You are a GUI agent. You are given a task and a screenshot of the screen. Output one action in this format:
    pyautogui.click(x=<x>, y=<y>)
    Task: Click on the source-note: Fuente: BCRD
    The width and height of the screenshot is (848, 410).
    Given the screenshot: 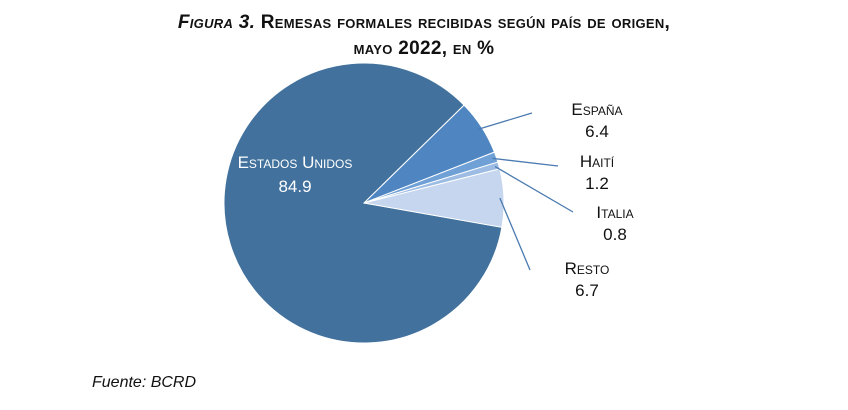 What is the action you would take?
    pyautogui.click(x=144, y=382)
    